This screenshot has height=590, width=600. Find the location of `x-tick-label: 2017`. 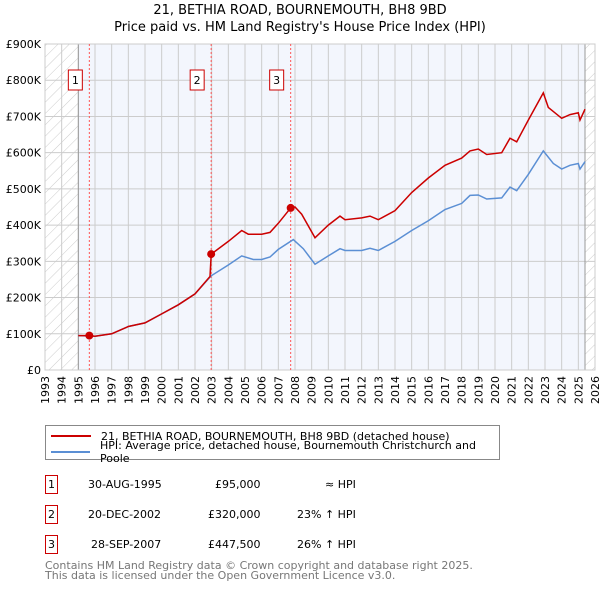

x-tick-label: 2017 is located at coordinates (445, 390).